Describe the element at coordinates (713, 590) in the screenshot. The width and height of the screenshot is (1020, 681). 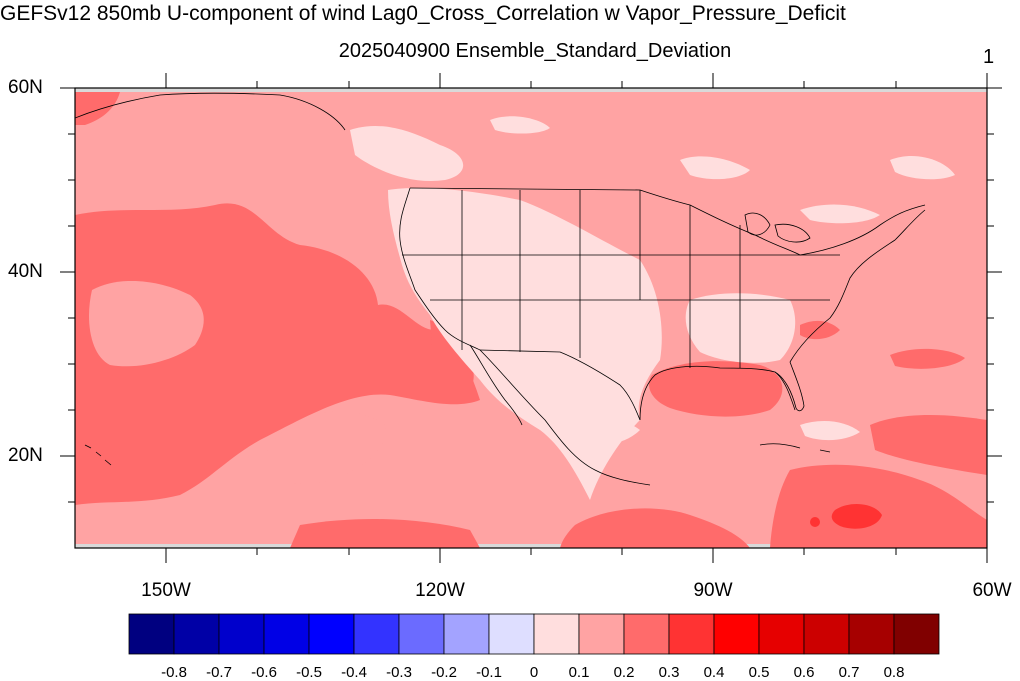
I see `lon-label-90w: 90W` at that location.